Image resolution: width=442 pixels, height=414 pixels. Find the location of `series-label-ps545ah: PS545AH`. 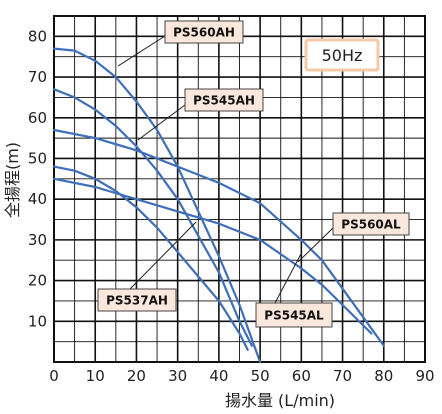

series-label-ps545ah: PS545AH is located at coordinates (224, 101).